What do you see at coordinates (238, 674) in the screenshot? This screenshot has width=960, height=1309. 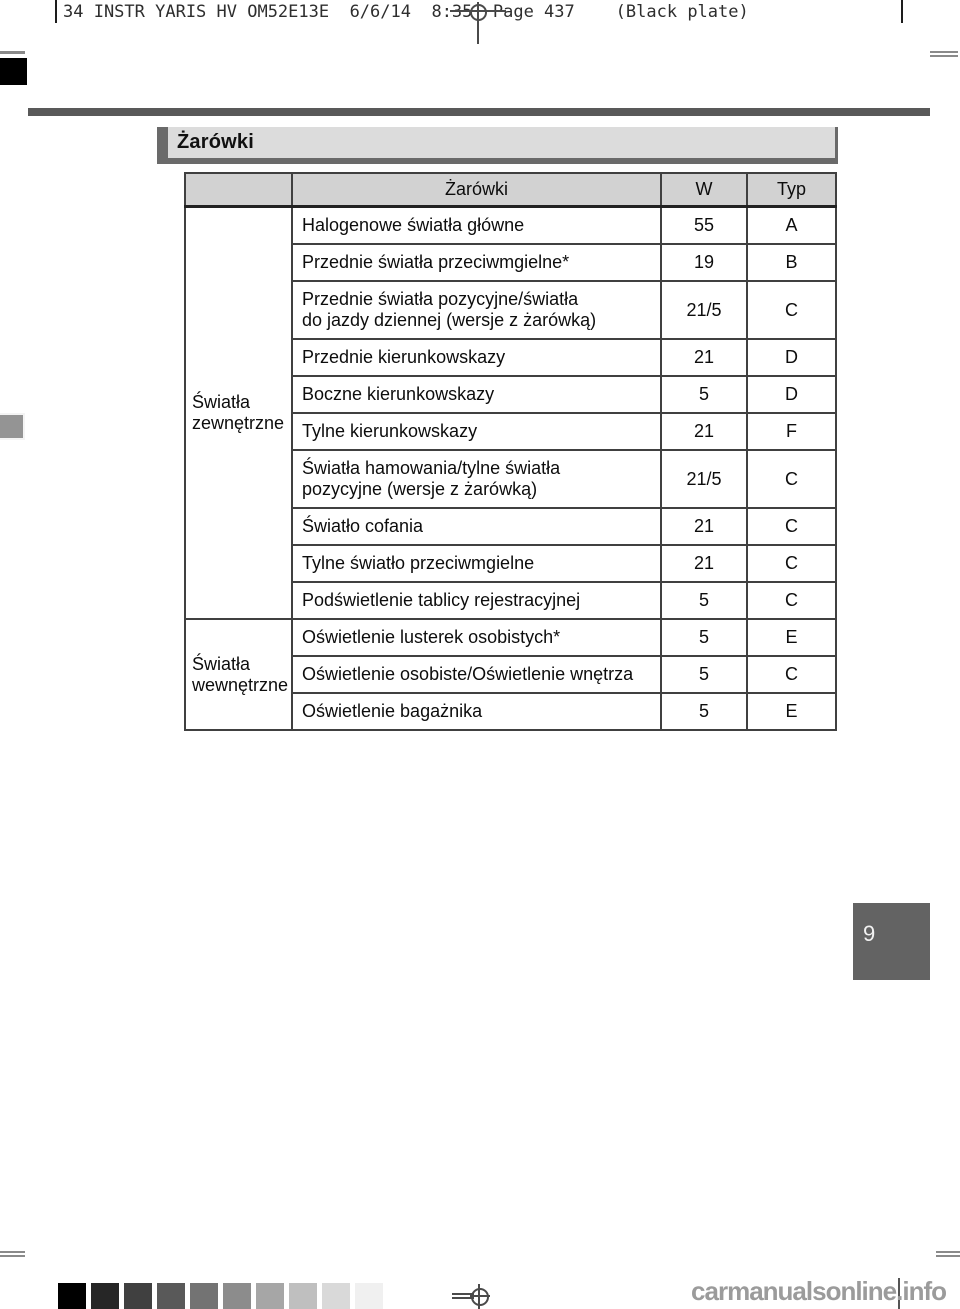 I see `group-label-cell: Światła wewnętrzne` at bounding box center [238, 674].